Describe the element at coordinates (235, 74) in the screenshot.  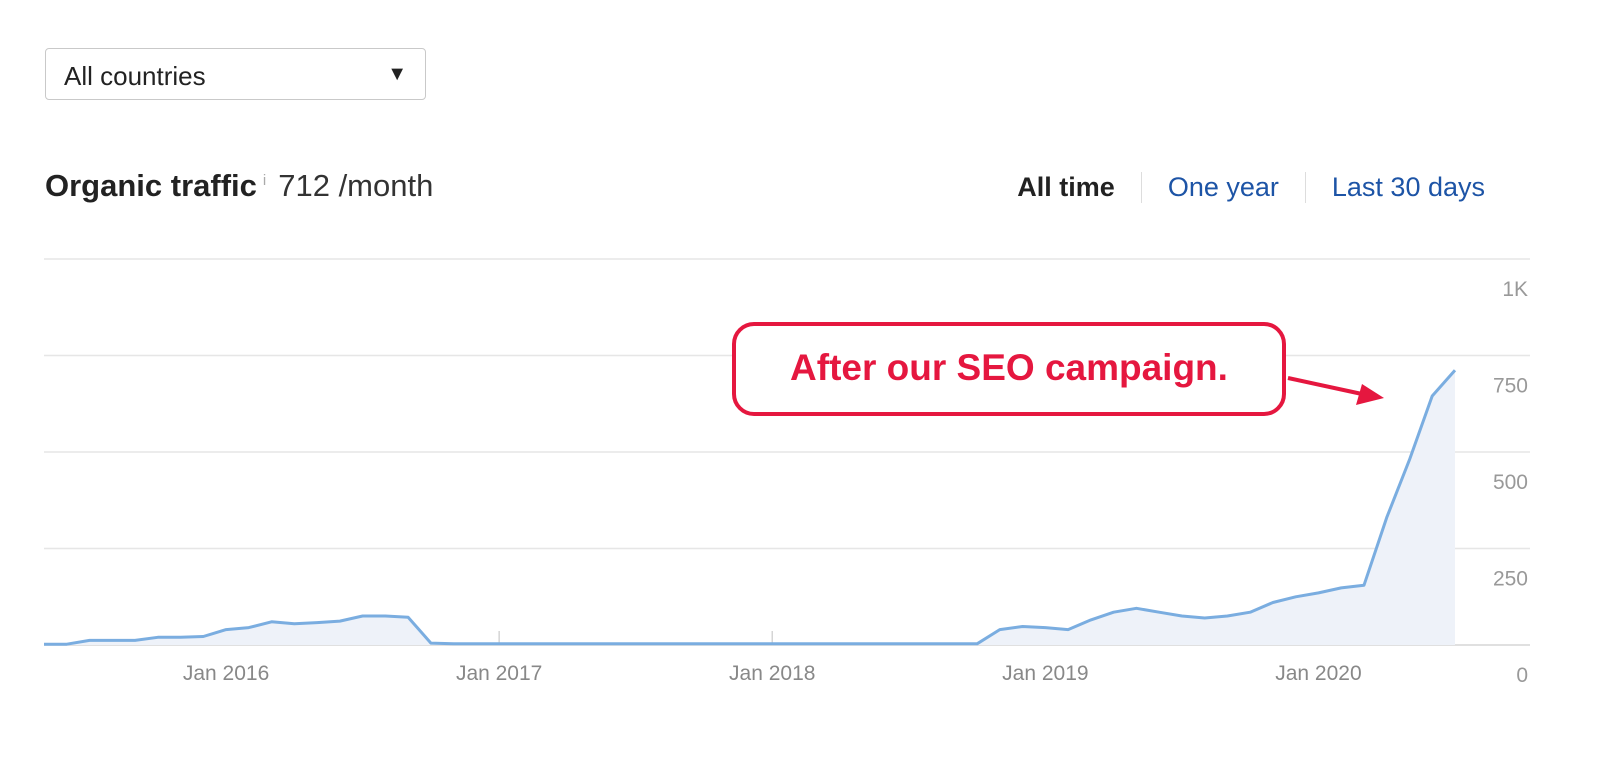
I see `country-dropdown: All countries ▼` at that location.